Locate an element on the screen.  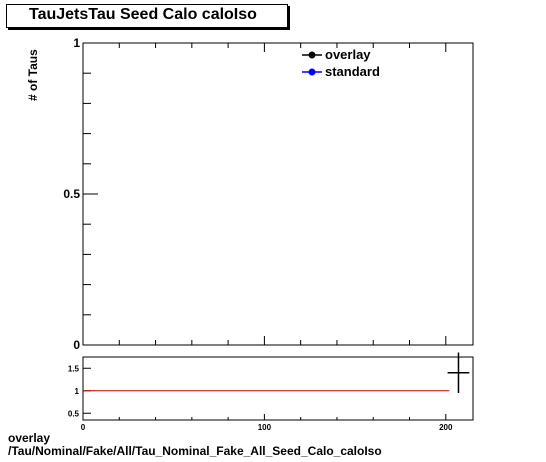
main-y-axis-label: # of Taus is located at coordinates (33, 75).